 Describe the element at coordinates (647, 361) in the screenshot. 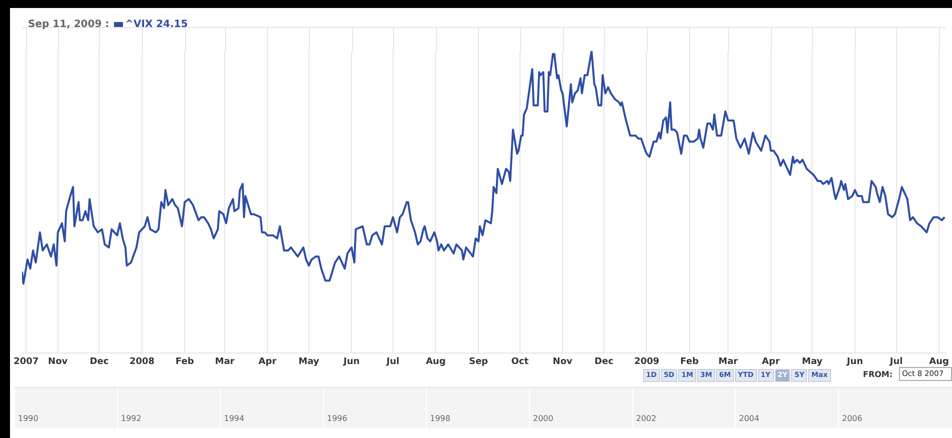

I see `x-tick-label: 2009` at that location.